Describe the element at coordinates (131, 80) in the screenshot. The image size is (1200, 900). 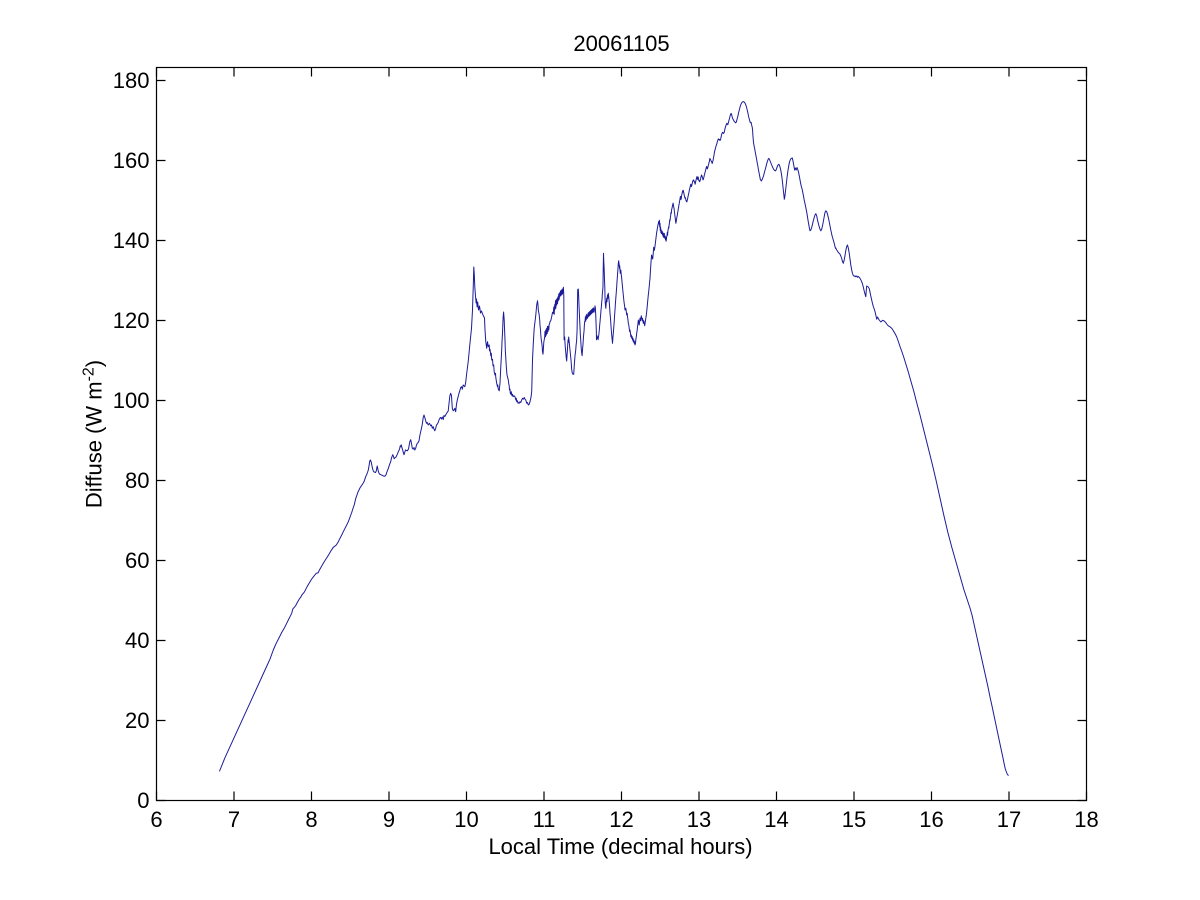
I see `svg-text: 180` at that location.